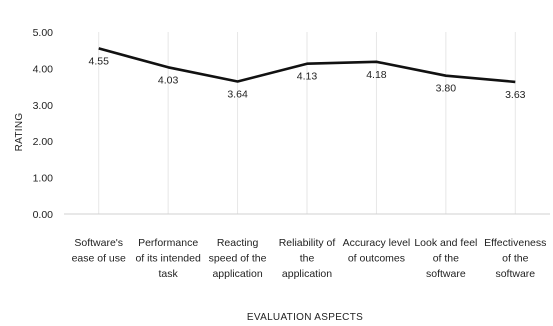 This screenshot has width=553, height=326. Describe the element at coordinates (43, 142) in the screenshot. I see `y-tick-label: 2.00` at that location.